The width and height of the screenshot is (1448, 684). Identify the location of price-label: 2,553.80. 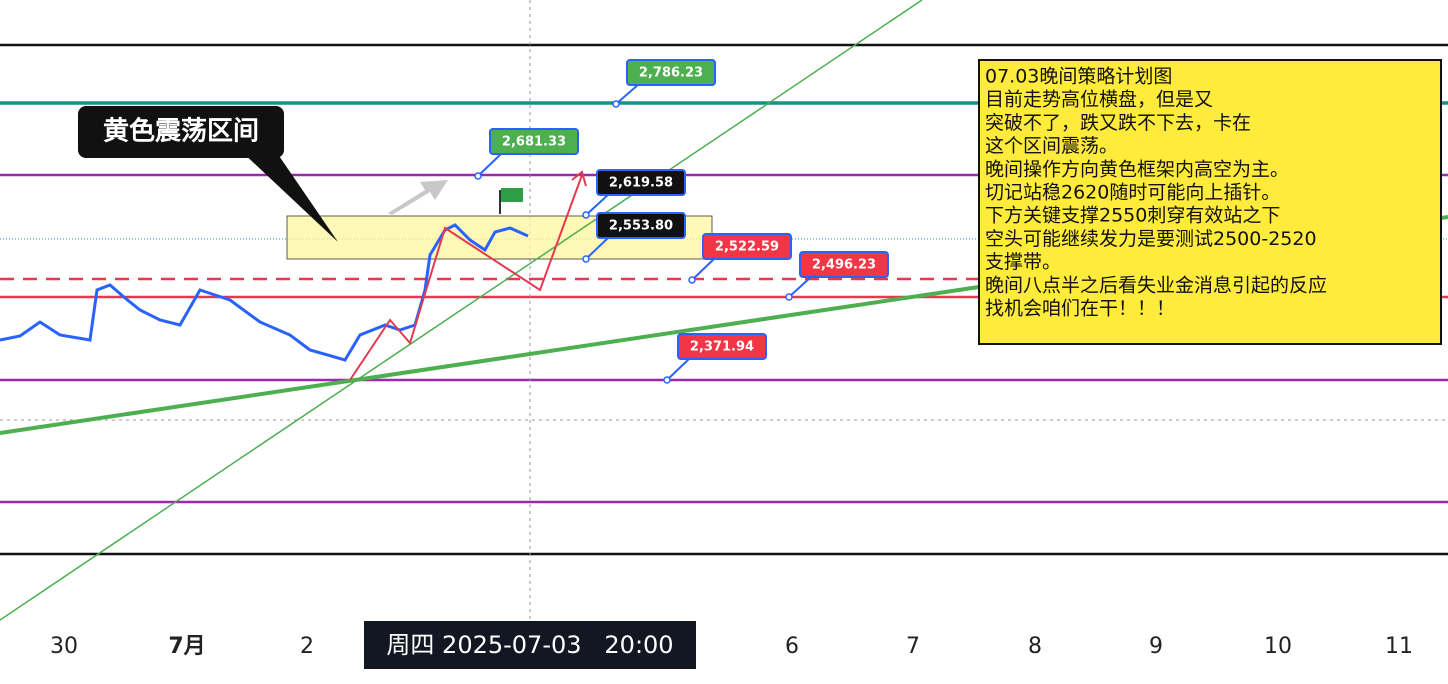
(641, 226).